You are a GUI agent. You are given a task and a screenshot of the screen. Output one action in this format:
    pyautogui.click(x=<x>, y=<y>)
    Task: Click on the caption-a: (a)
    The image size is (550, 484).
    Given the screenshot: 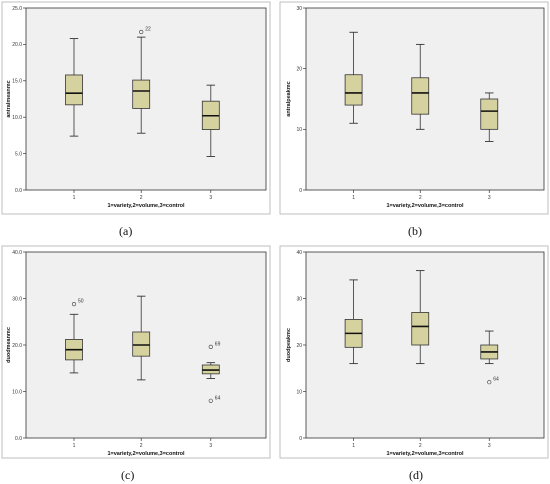 What is the action you would take?
    pyautogui.click(x=126, y=231)
    